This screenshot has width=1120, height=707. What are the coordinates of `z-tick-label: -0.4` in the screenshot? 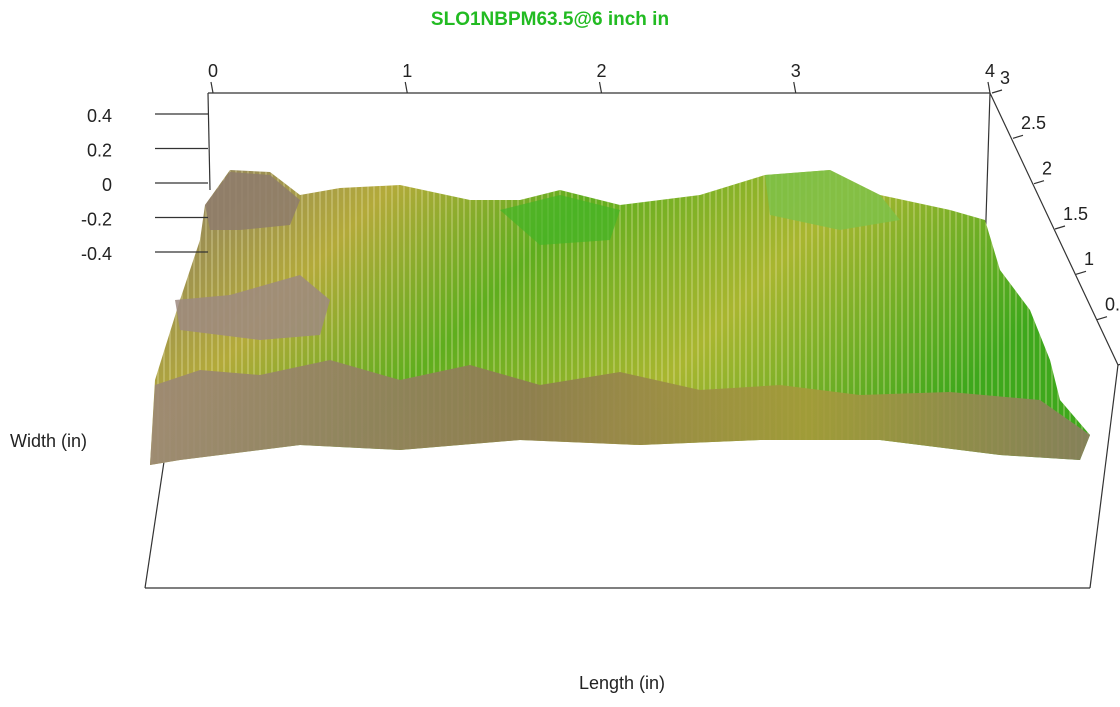 It's located at (96, 254).